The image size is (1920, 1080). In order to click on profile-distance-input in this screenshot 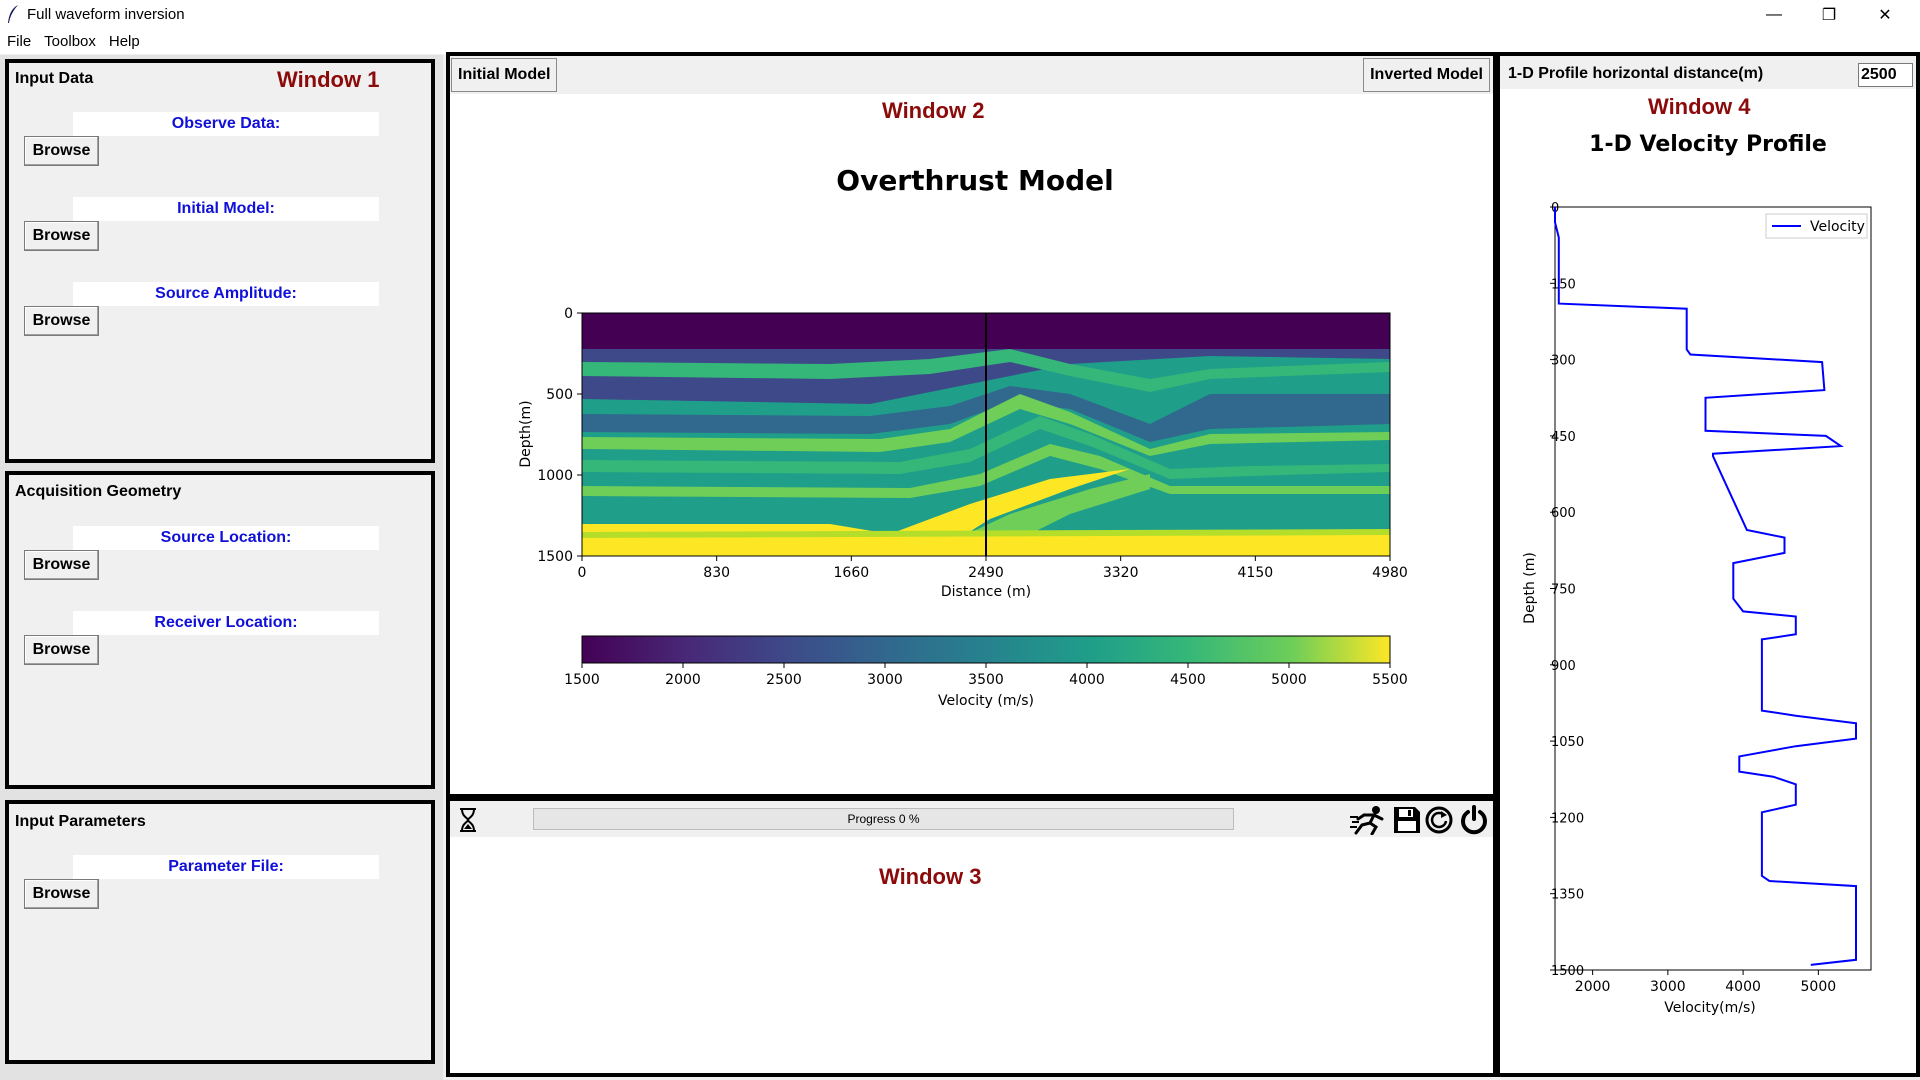, I will do `click(1885, 75)`.